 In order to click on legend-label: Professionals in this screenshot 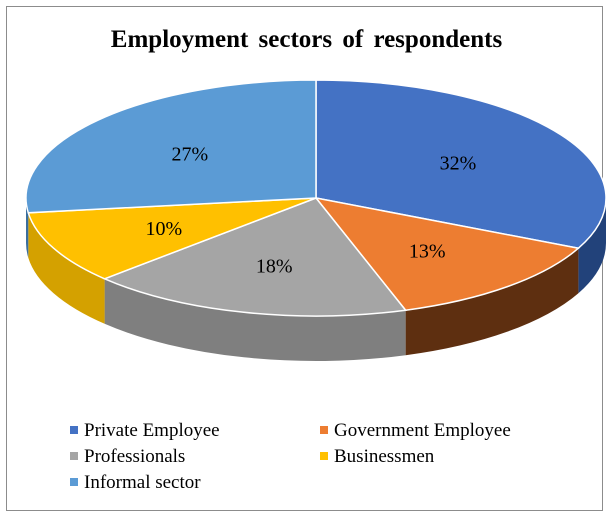, I will do `click(135, 456)`.